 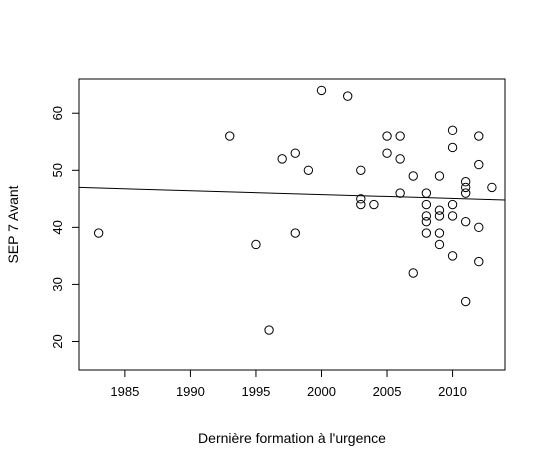 What do you see at coordinates (57, 284) in the screenshot?
I see `y-tick-label: 30` at bounding box center [57, 284].